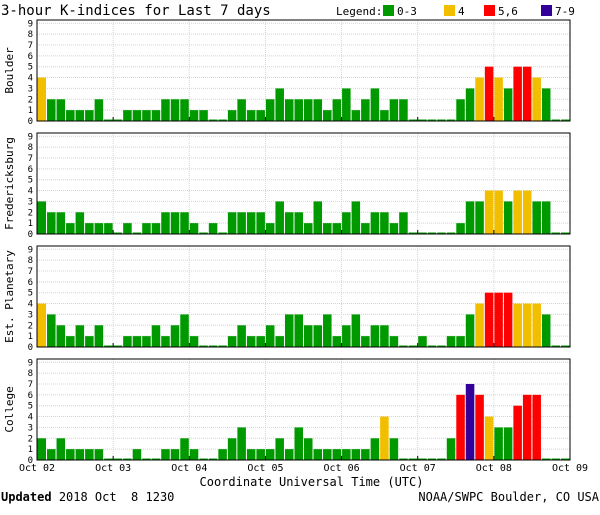 This screenshot has height=515, width=600. I want to click on legend-label-2: 5,6, so click(508, 11).